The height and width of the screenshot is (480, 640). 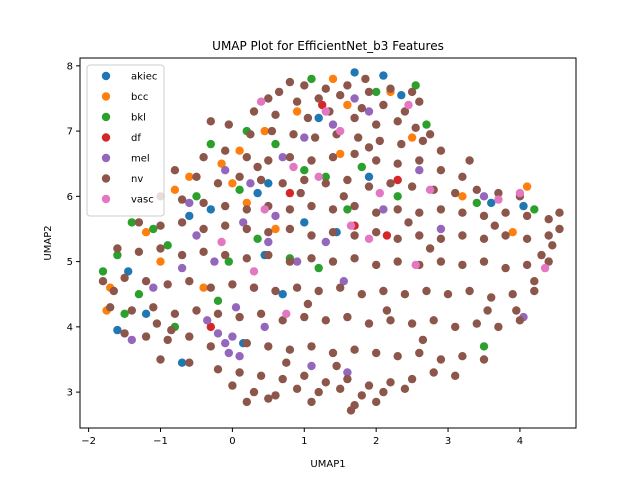 I want to click on legend-label-bcc: bcc, so click(x=139, y=97).